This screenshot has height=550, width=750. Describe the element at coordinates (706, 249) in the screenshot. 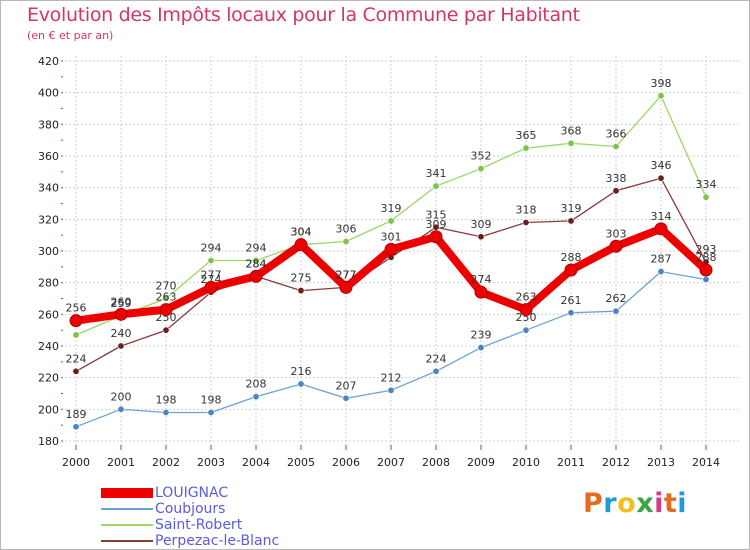

I see `data-label: 293` at that location.